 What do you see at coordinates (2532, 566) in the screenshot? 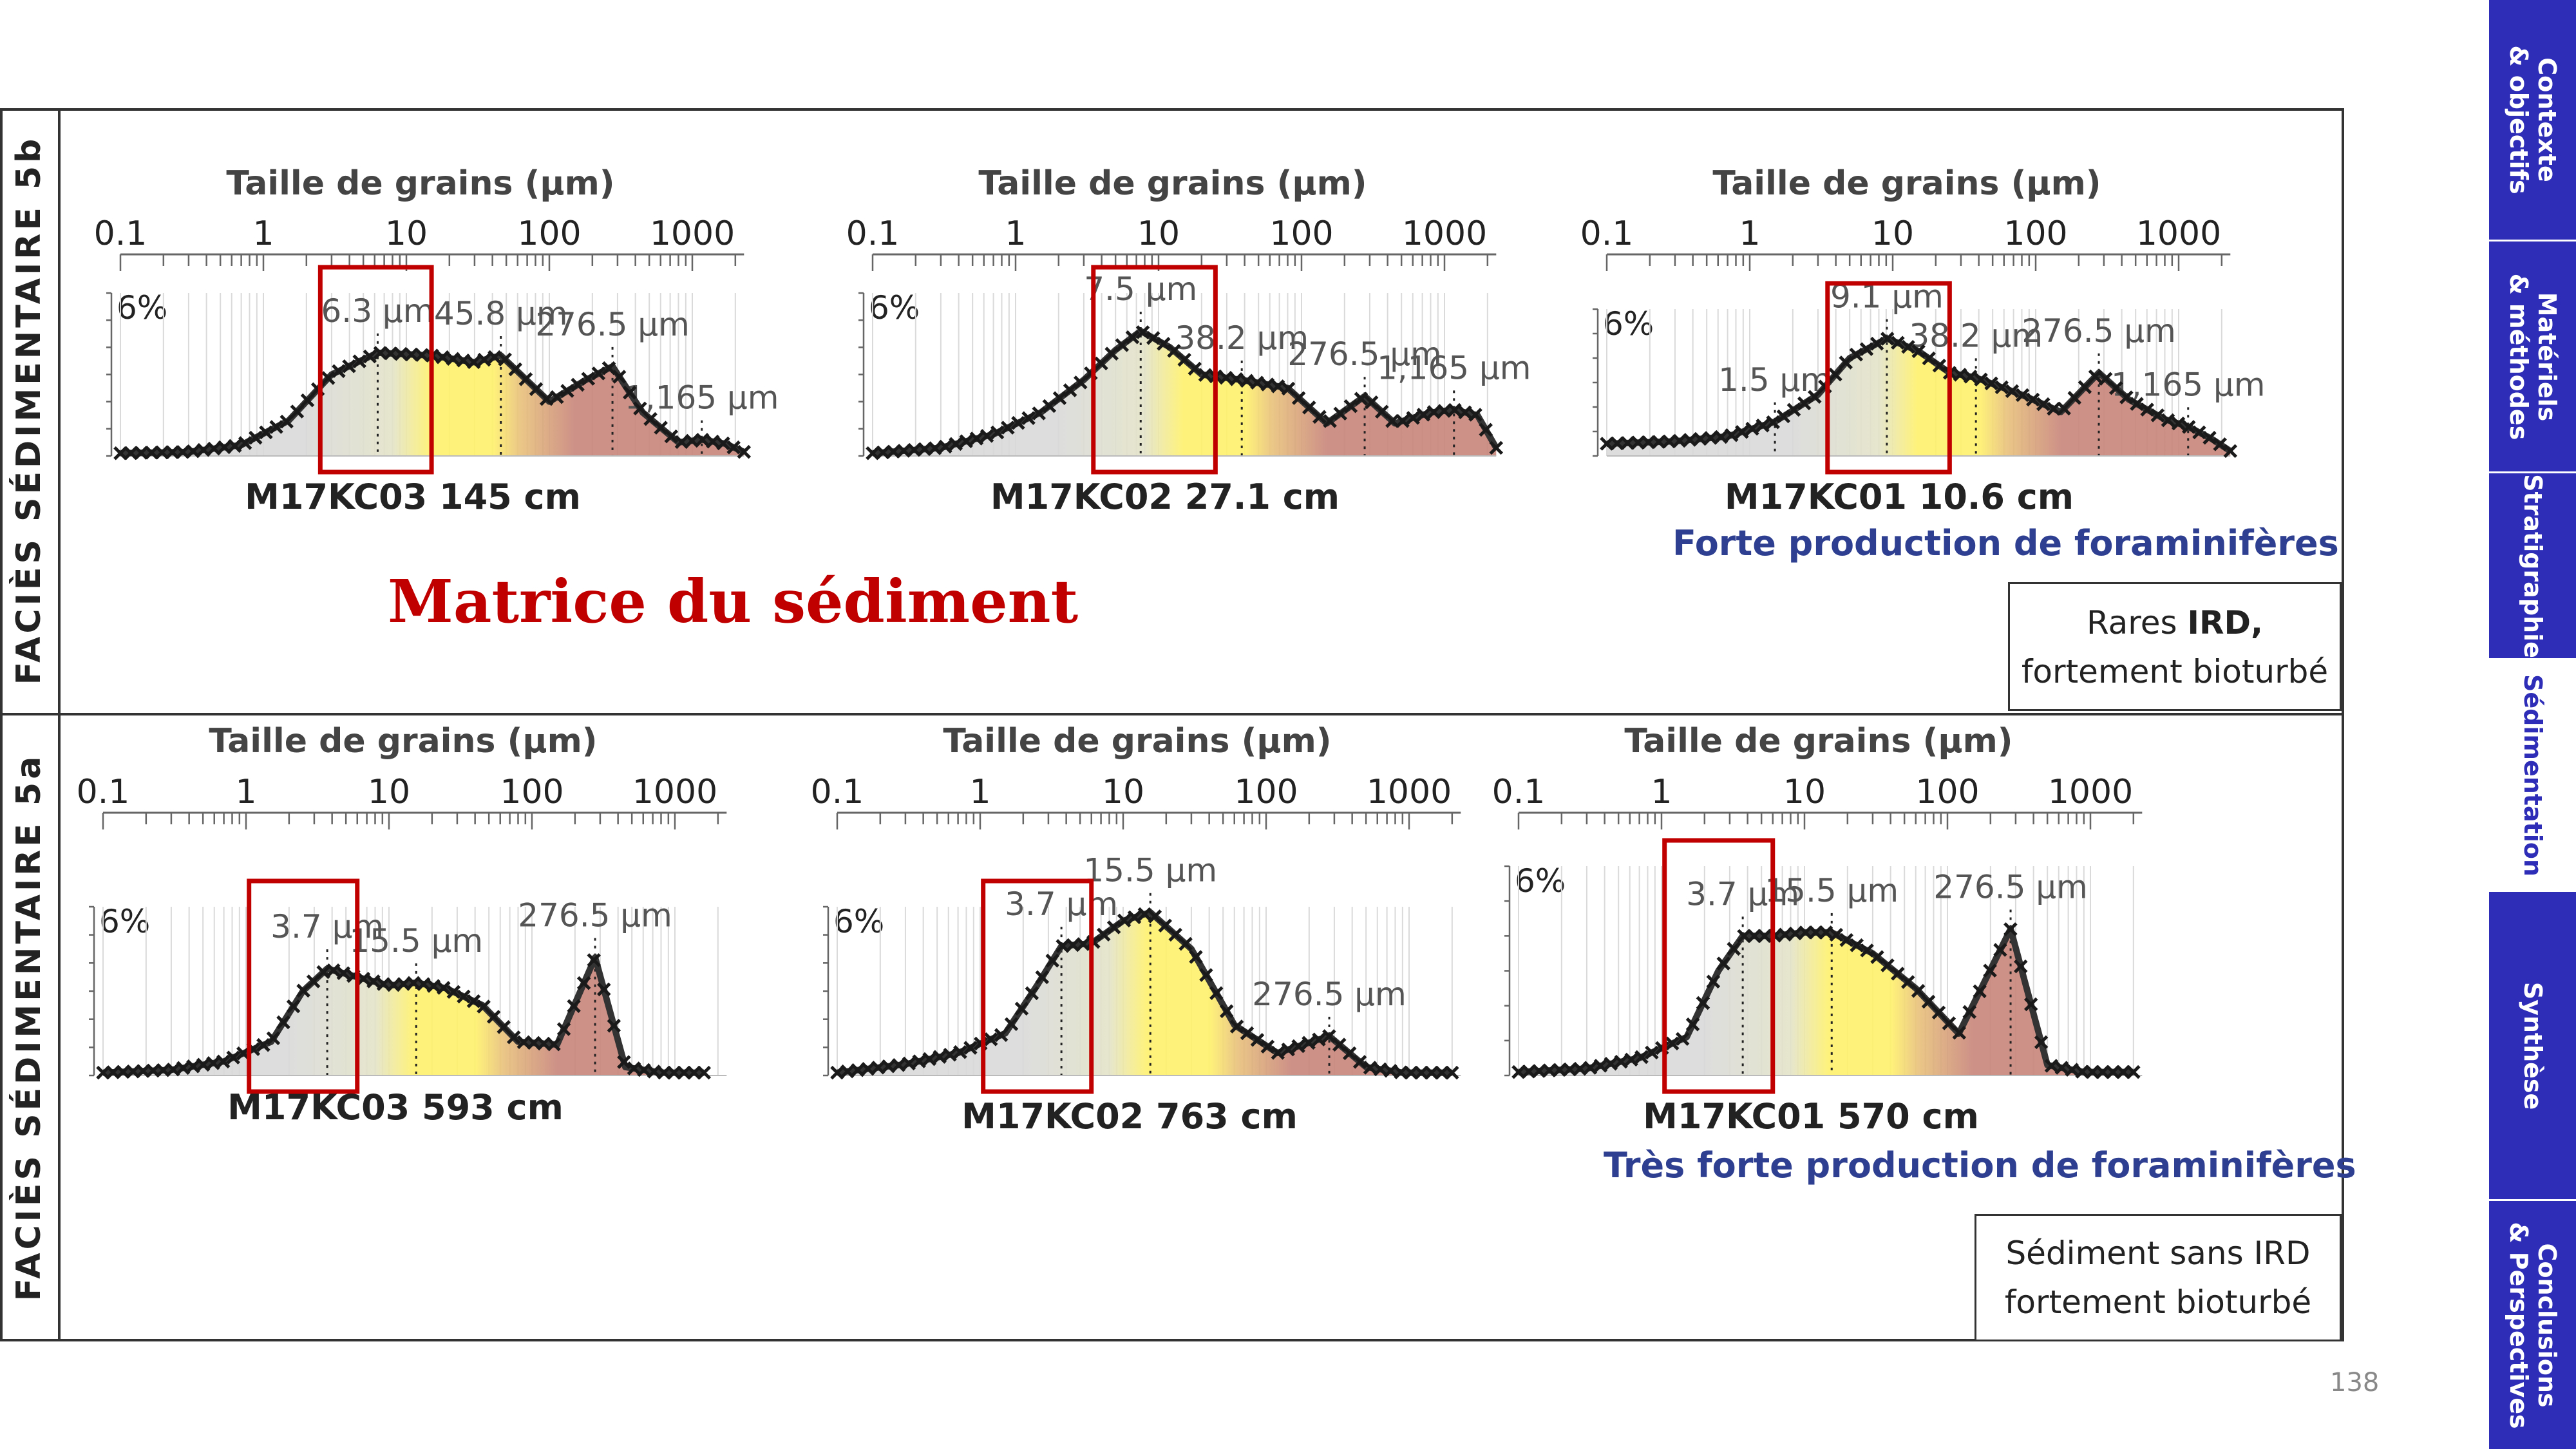
I see `nav-tab-stratigraphie: Stratigraphie` at bounding box center [2532, 566].